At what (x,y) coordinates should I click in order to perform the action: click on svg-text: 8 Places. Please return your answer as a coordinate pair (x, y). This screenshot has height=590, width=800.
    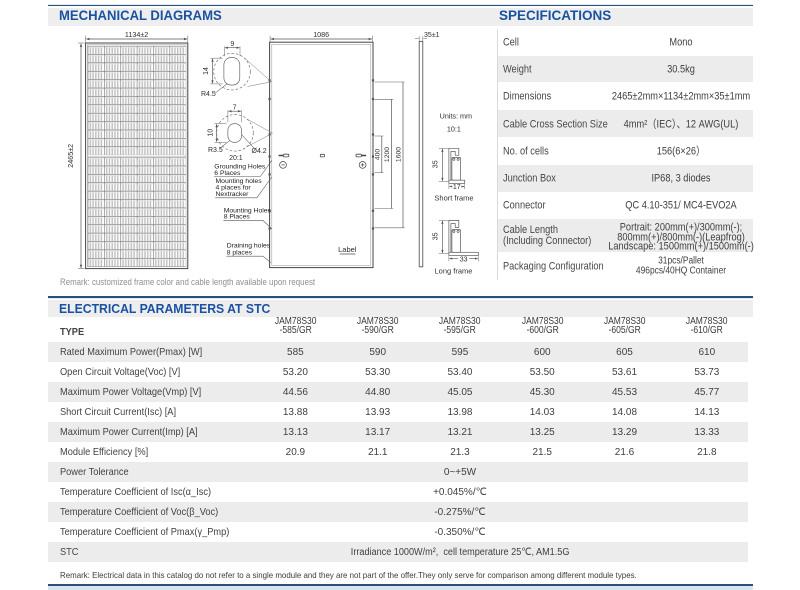
    Looking at the image, I should click on (237, 217).